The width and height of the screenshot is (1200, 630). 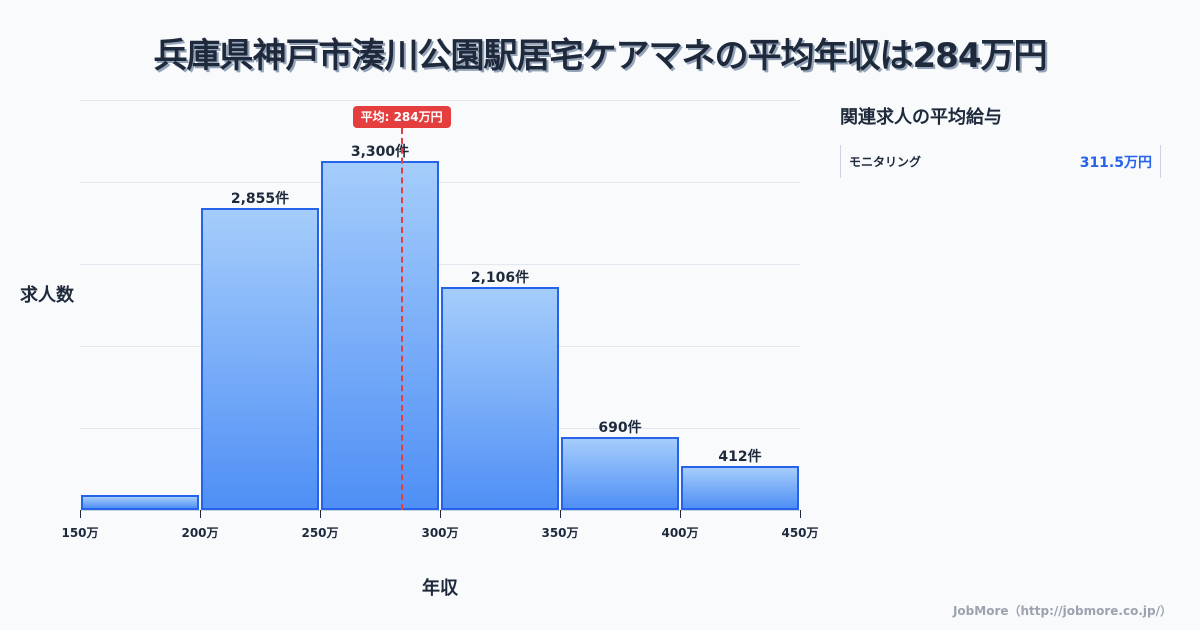 I want to click on x-tick-label: 400万, so click(x=680, y=533).